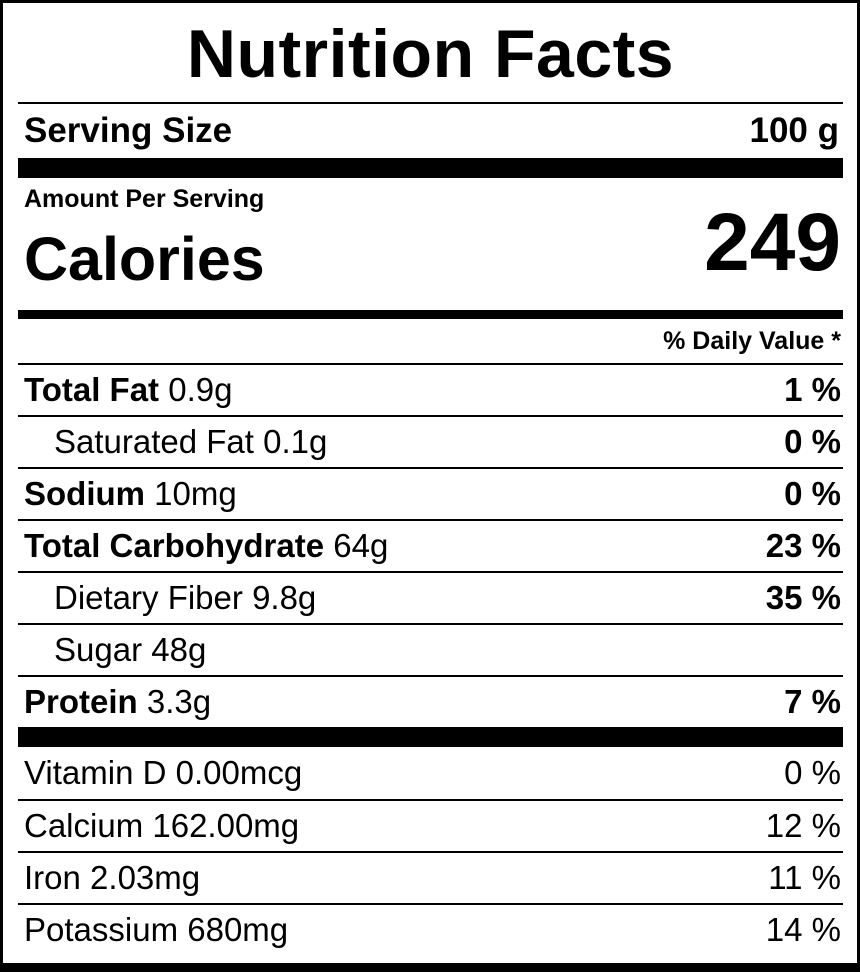 The height and width of the screenshot is (972, 860). I want to click on nutrient-name: Dietary Fiber, so click(148, 597).